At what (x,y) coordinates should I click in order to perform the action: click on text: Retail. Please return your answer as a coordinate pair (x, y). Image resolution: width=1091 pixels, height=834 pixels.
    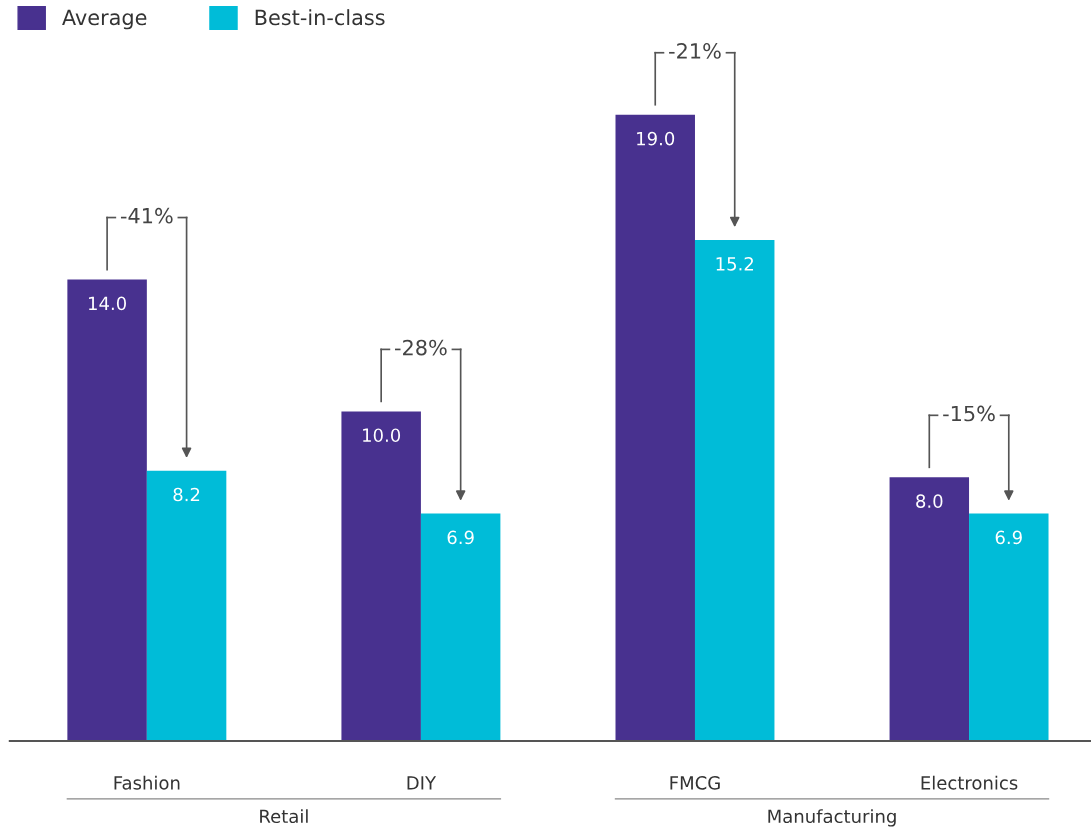
    Looking at the image, I should click on (284, 816).